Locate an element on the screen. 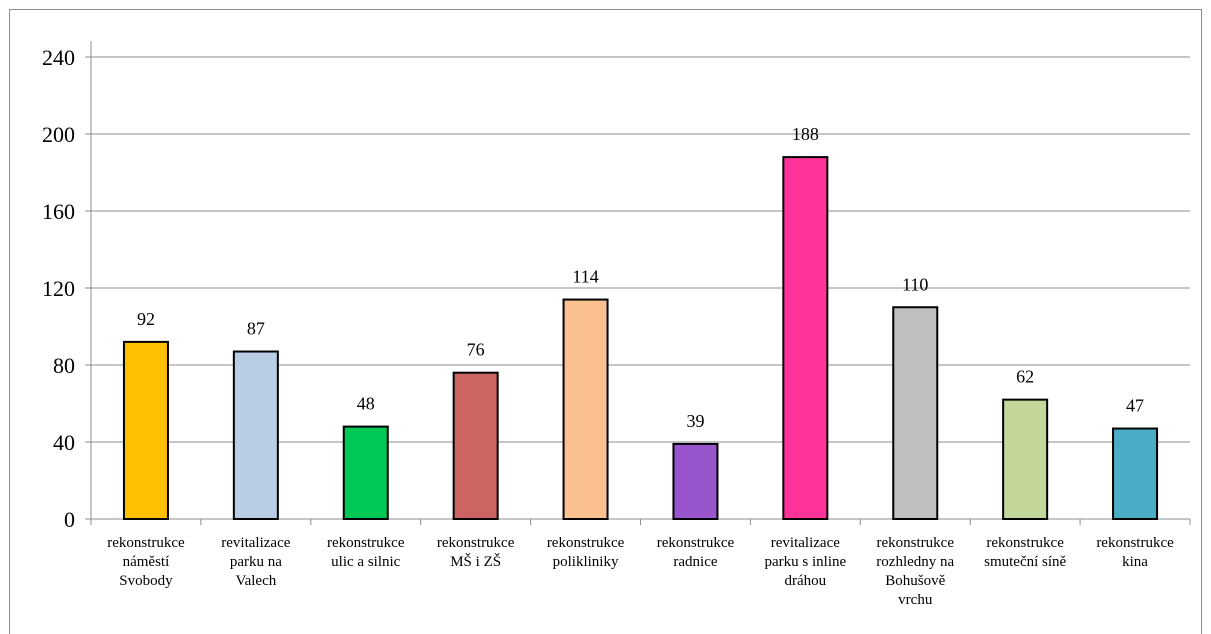 The image size is (1211, 634). category-label-line: smuteční síně is located at coordinates (1025, 562).